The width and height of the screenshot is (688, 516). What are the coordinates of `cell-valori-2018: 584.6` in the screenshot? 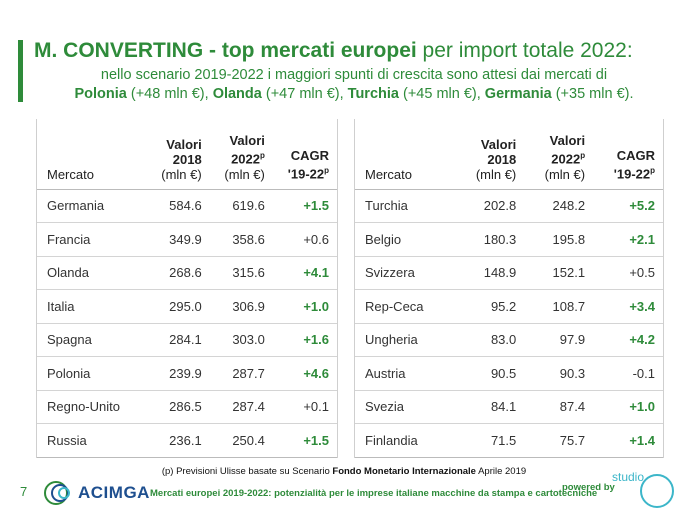 It's located at (178, 206).